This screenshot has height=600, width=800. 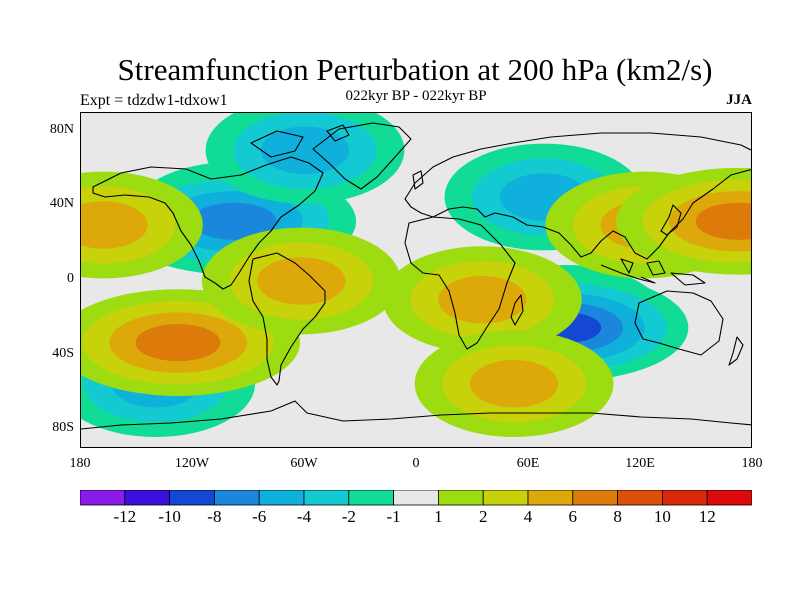 I want to click on colorbar-tick-label: -12, so click(x=125, y=516).